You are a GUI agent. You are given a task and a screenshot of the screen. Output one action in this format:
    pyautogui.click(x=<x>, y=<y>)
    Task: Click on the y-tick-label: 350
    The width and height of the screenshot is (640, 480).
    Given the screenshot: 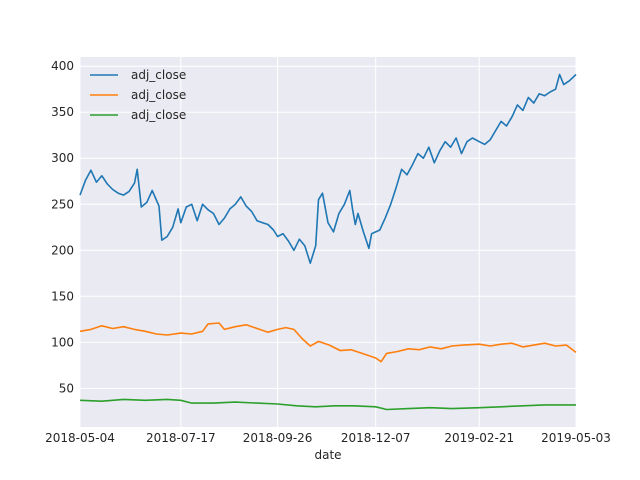 What is the action you would take?
    pyautogui.click(x=62, y=112)
    